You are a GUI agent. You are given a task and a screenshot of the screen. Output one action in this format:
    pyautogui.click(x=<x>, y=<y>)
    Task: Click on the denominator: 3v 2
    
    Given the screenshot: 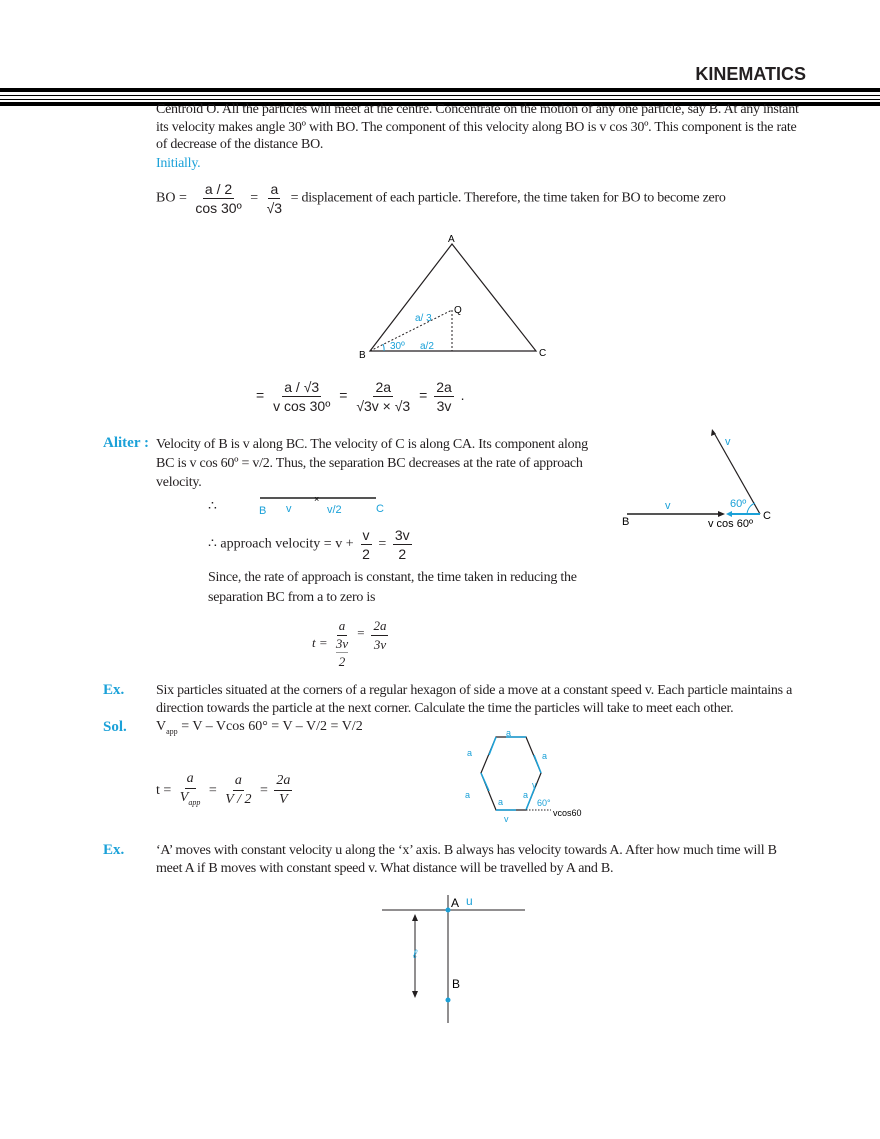 What is the action you would take?
    pyautogui.click(x=342, y=653)
    